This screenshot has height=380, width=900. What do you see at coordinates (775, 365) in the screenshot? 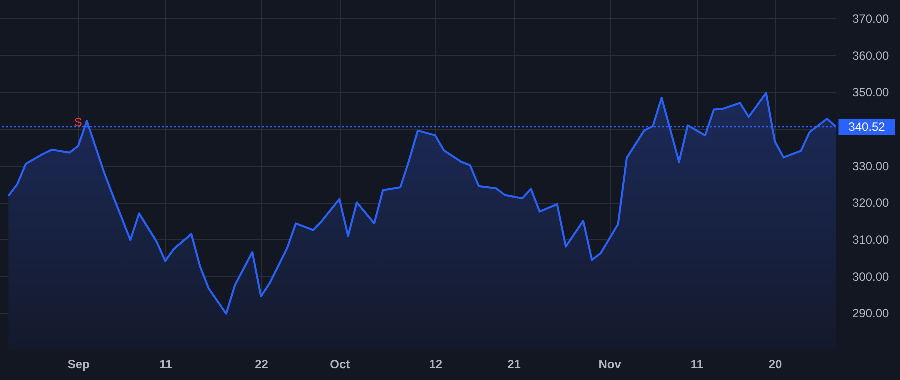
I see `x-tick-label: 20` at bounding box center [775, 365].